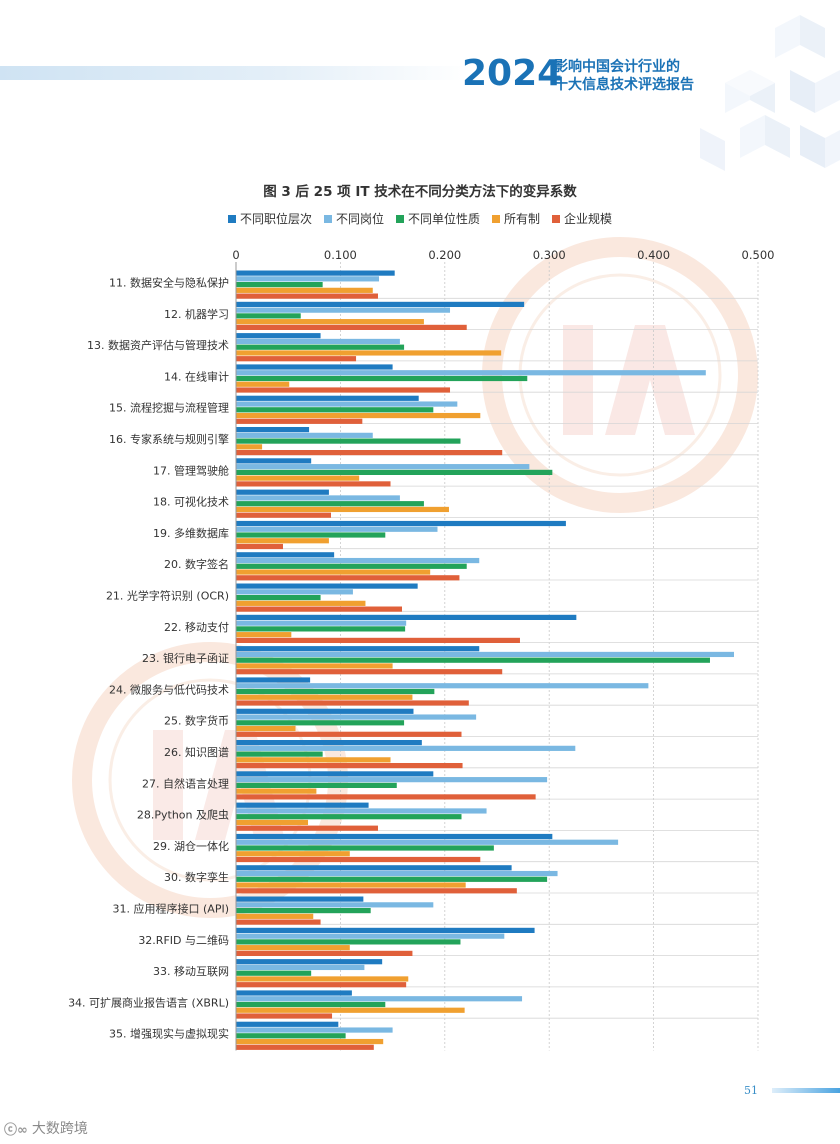 The height and width of the screenshot is (1144, 840). I want to click on category-label: 14. 在线审计, so click(196, 376).